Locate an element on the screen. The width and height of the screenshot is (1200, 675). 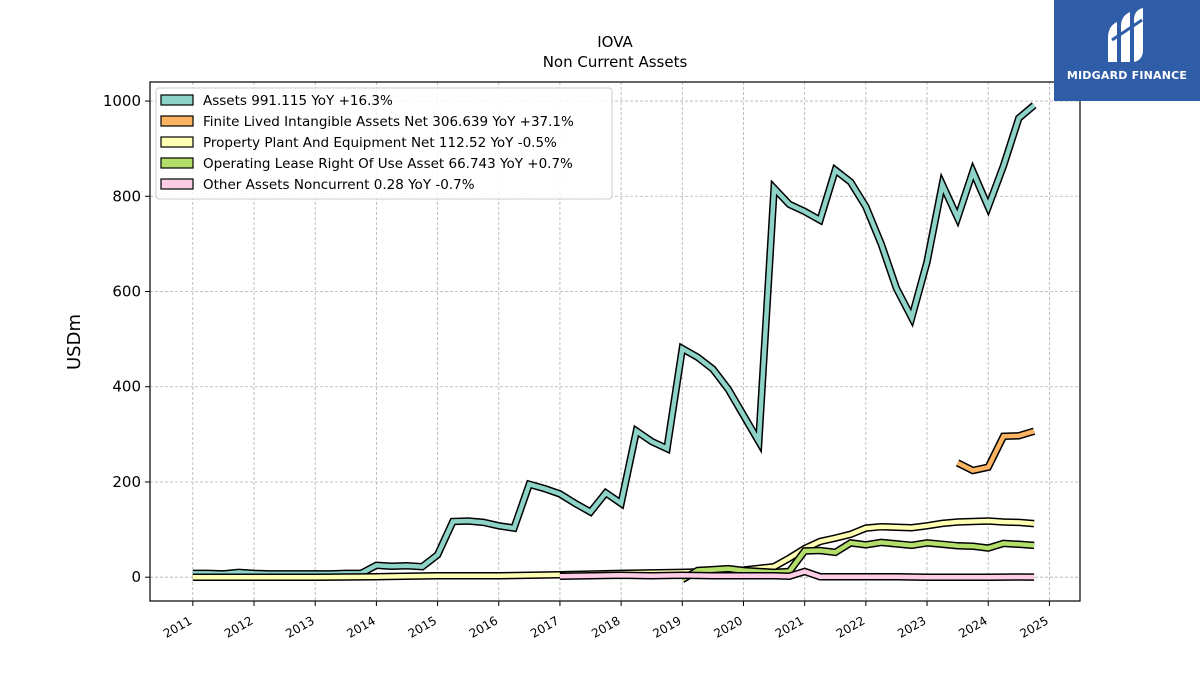
x-tick-label: 2024 is located at coordinates (972, 626).